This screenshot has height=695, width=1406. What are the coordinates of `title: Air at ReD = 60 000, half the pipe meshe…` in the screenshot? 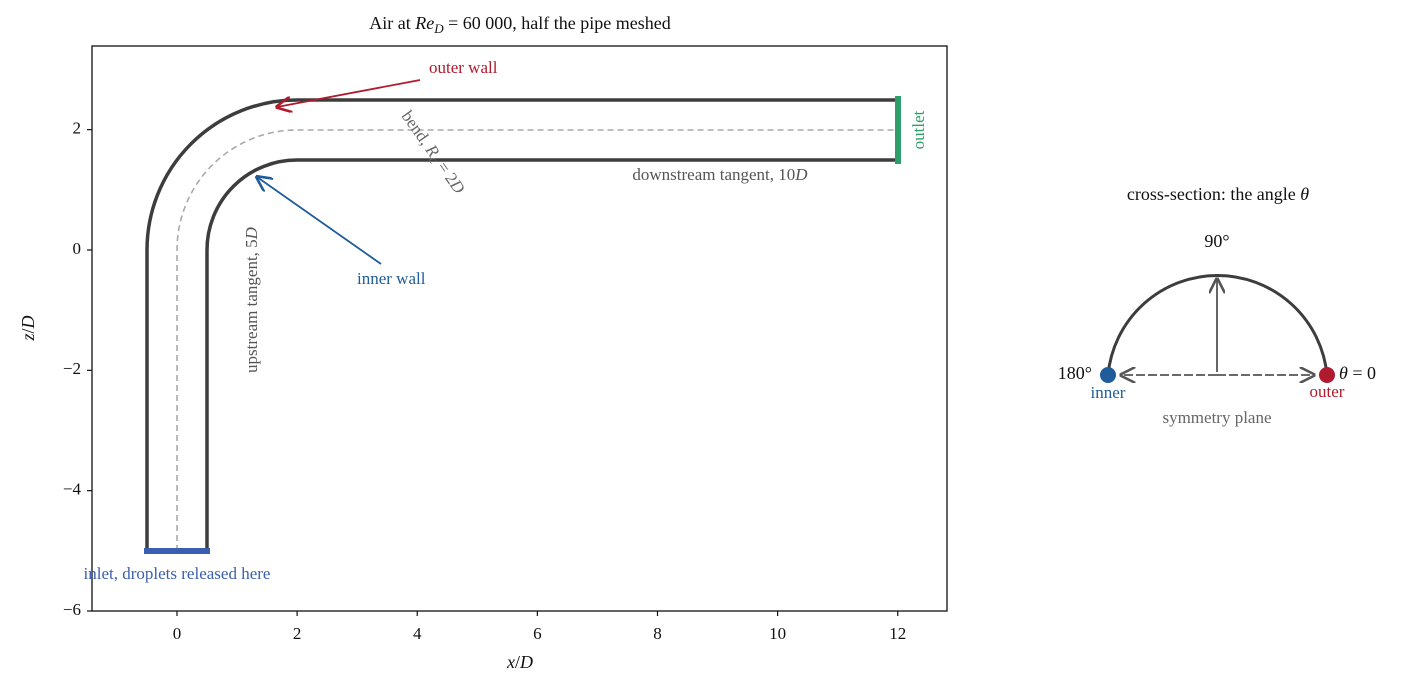 It's located at (519, 24).